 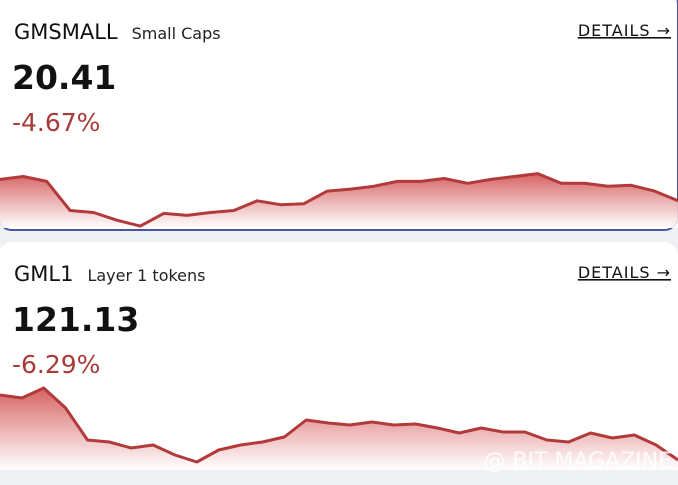 What do you see at coordinates (176, 33) in the screenshot?
I see `index-name: Small Caps` at bounding box center [176, 33].